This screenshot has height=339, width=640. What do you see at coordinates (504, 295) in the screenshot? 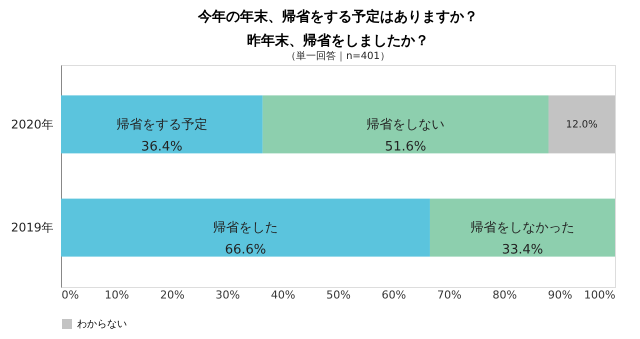
I see `x-tick-label: 80%` at bounding box center [504, 295].